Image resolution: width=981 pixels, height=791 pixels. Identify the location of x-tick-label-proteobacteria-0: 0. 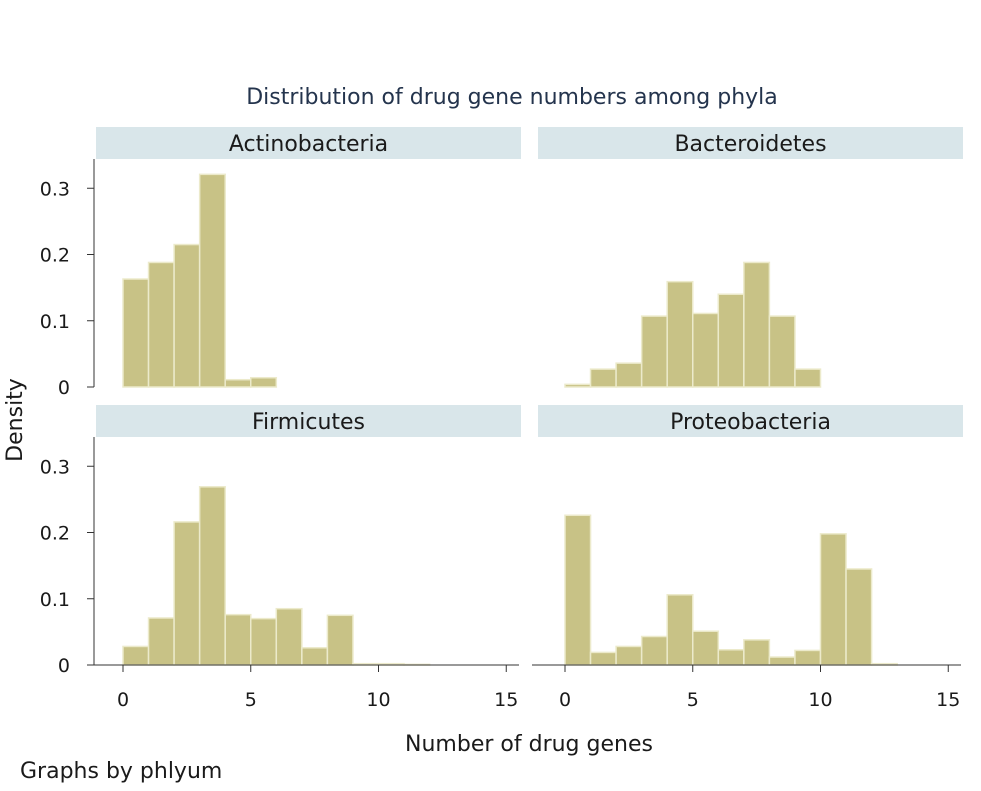
(565, 700).